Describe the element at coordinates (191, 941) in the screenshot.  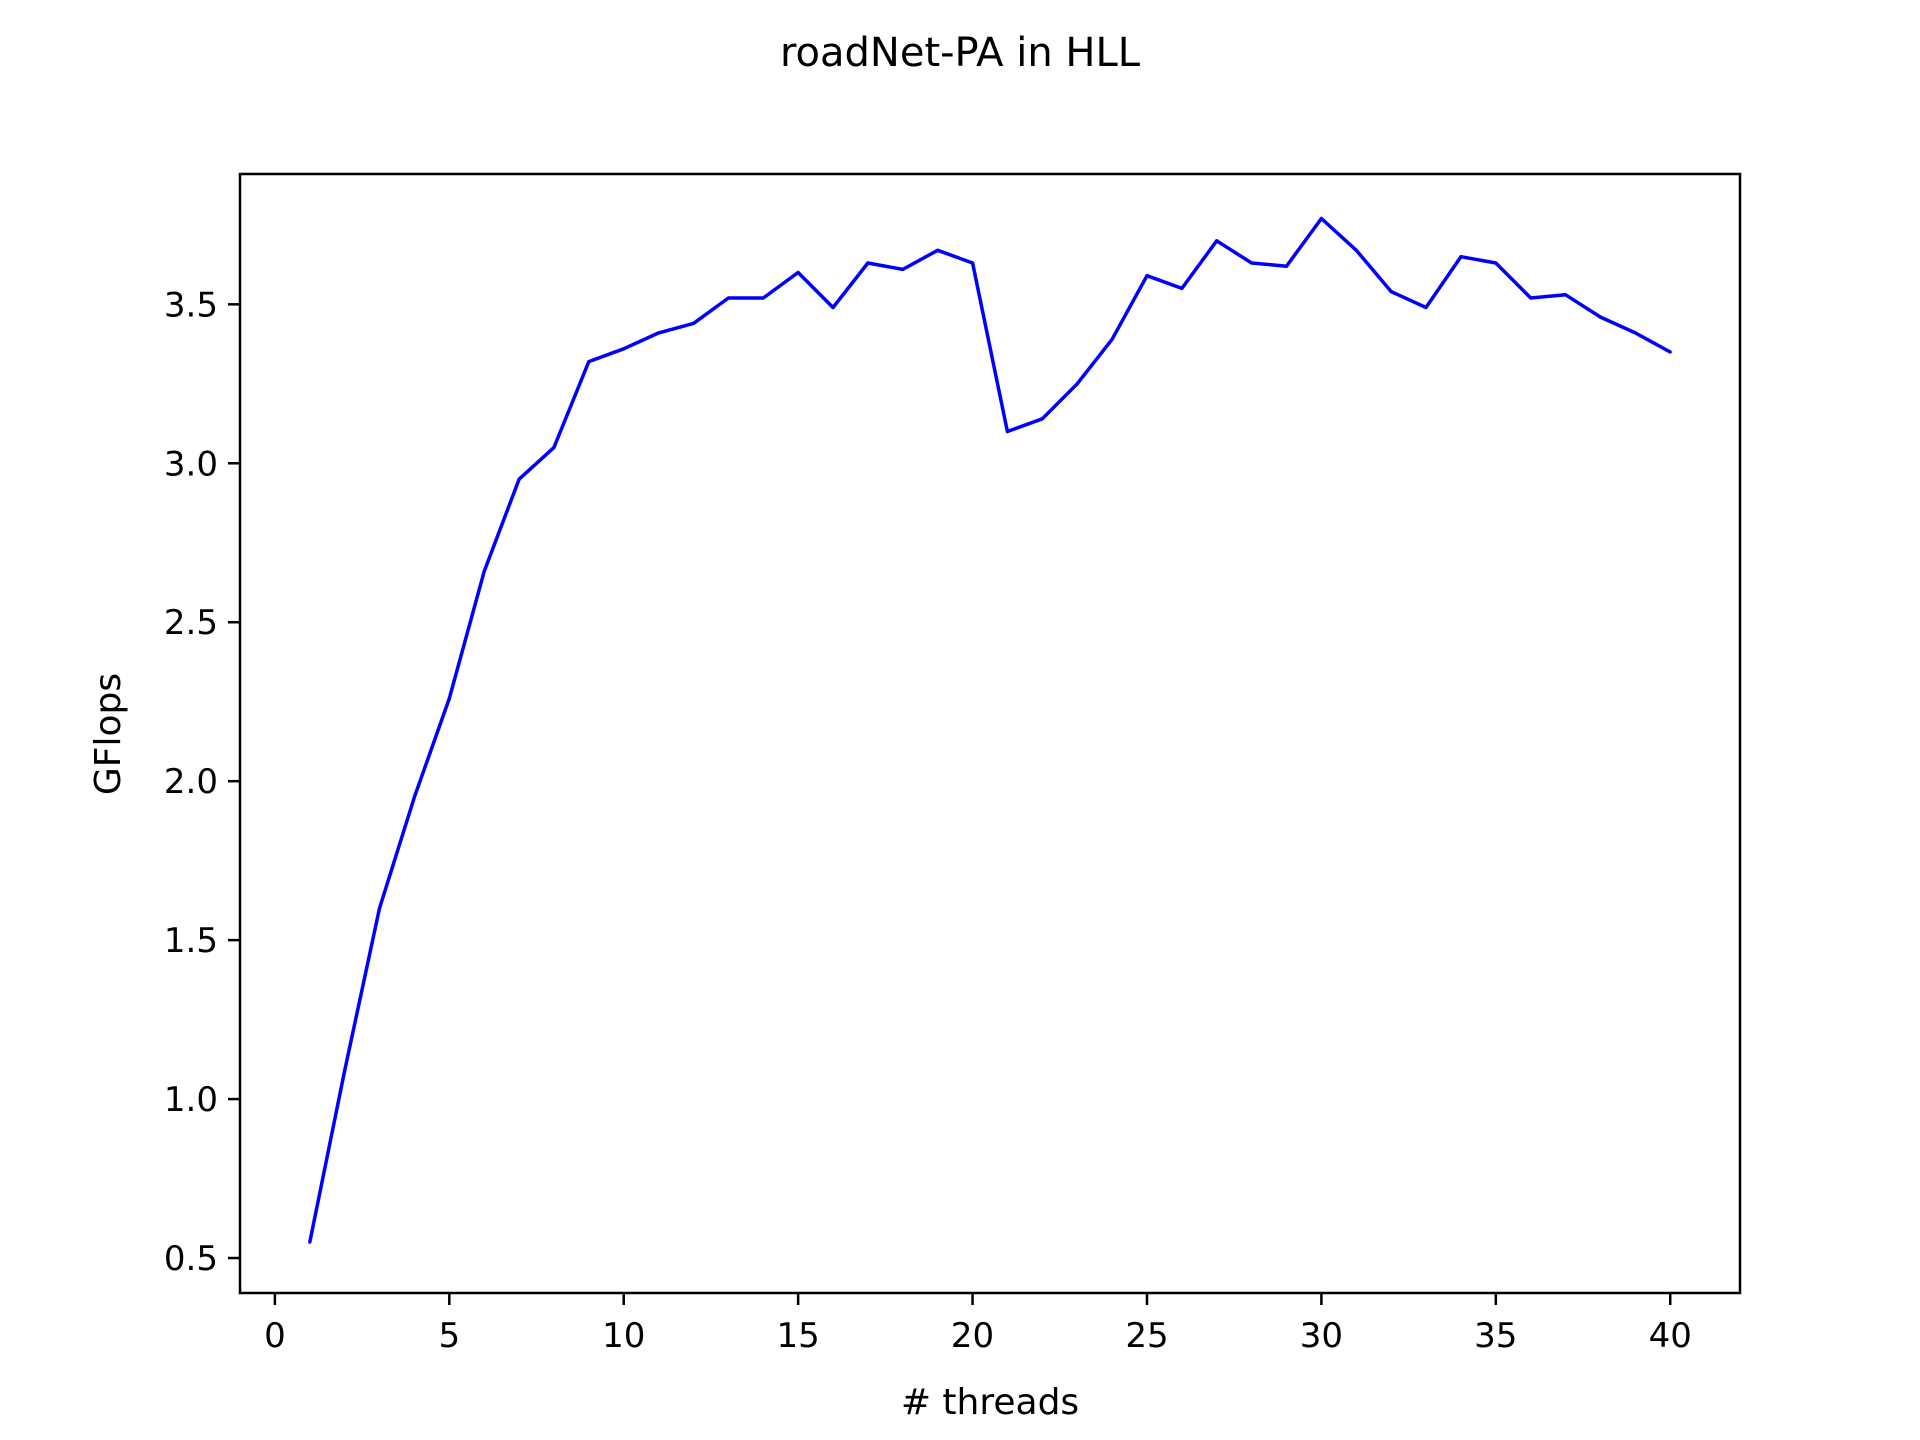
I see `y-tick-label: 1.5` at that location.